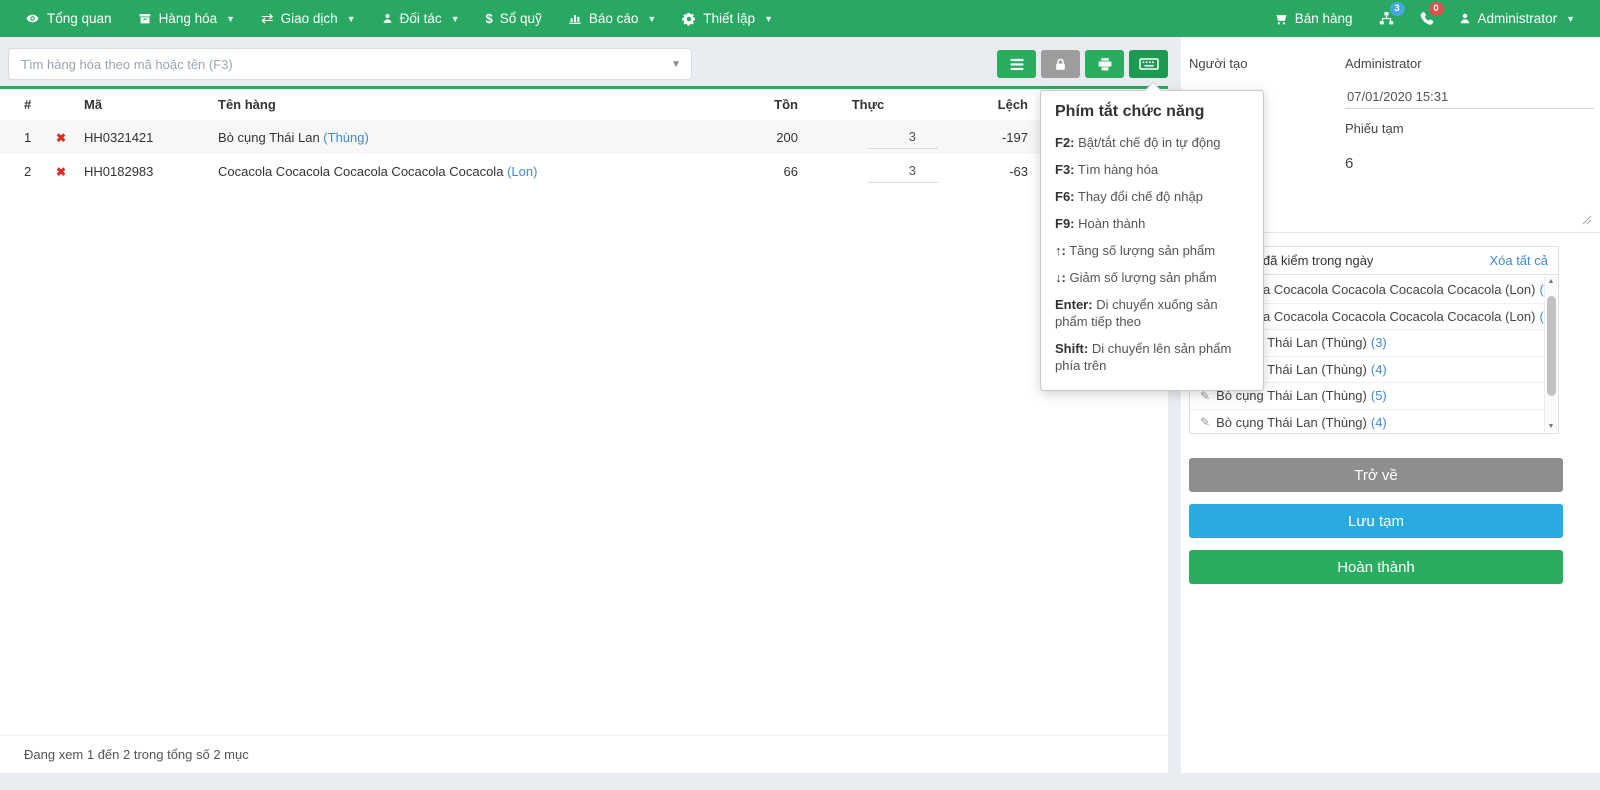 The height and width of the screenshot is (790, 1600). I want to click on scrollbar: ▲ ▼, so click(1550, 354).